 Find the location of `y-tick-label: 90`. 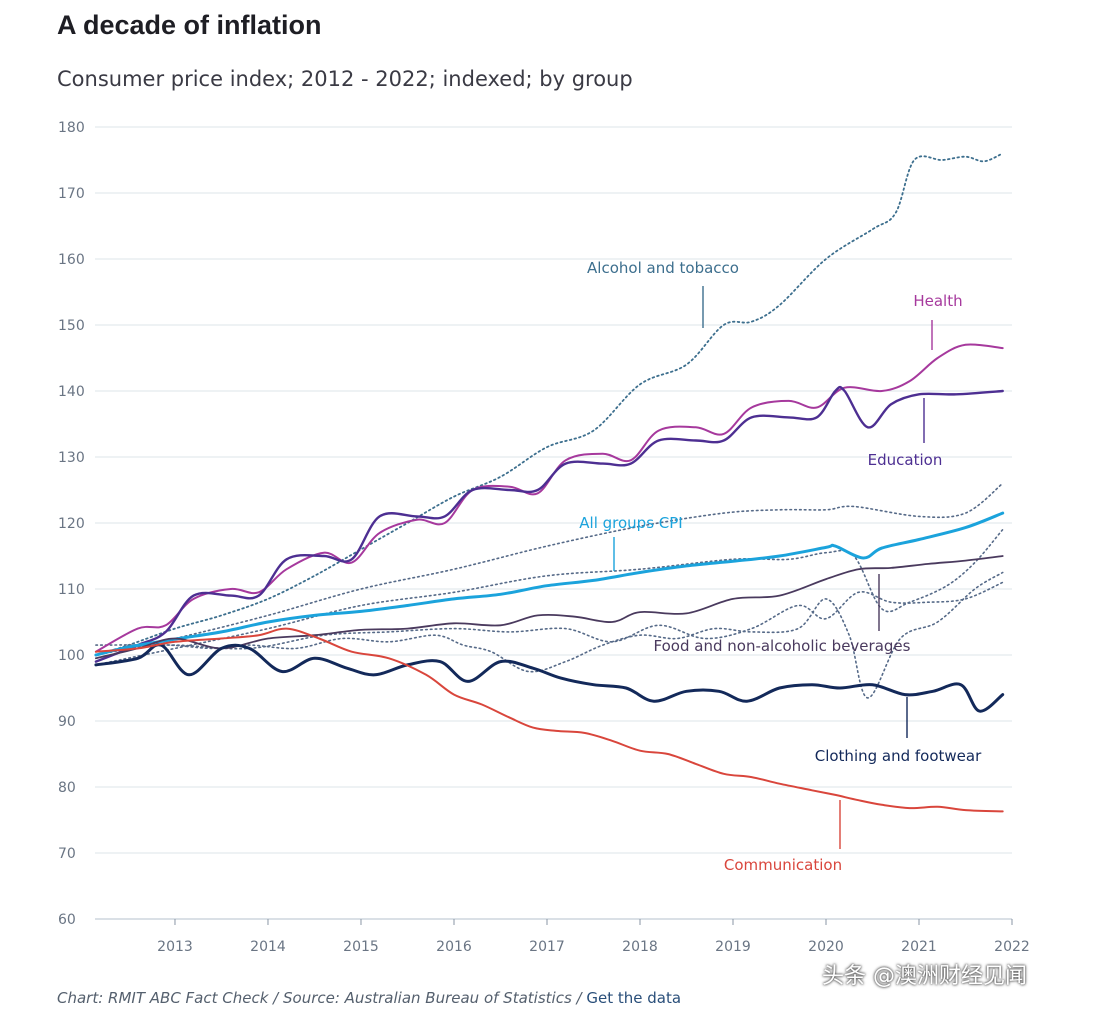

y-tick-label: 90 is located at coordinates (67, 722).